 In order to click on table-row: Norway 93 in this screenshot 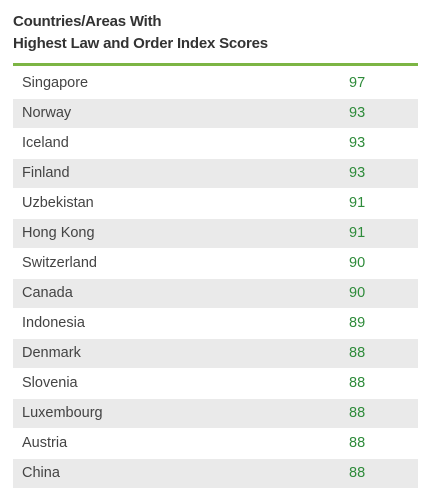, I will do `click(215, 114)`.